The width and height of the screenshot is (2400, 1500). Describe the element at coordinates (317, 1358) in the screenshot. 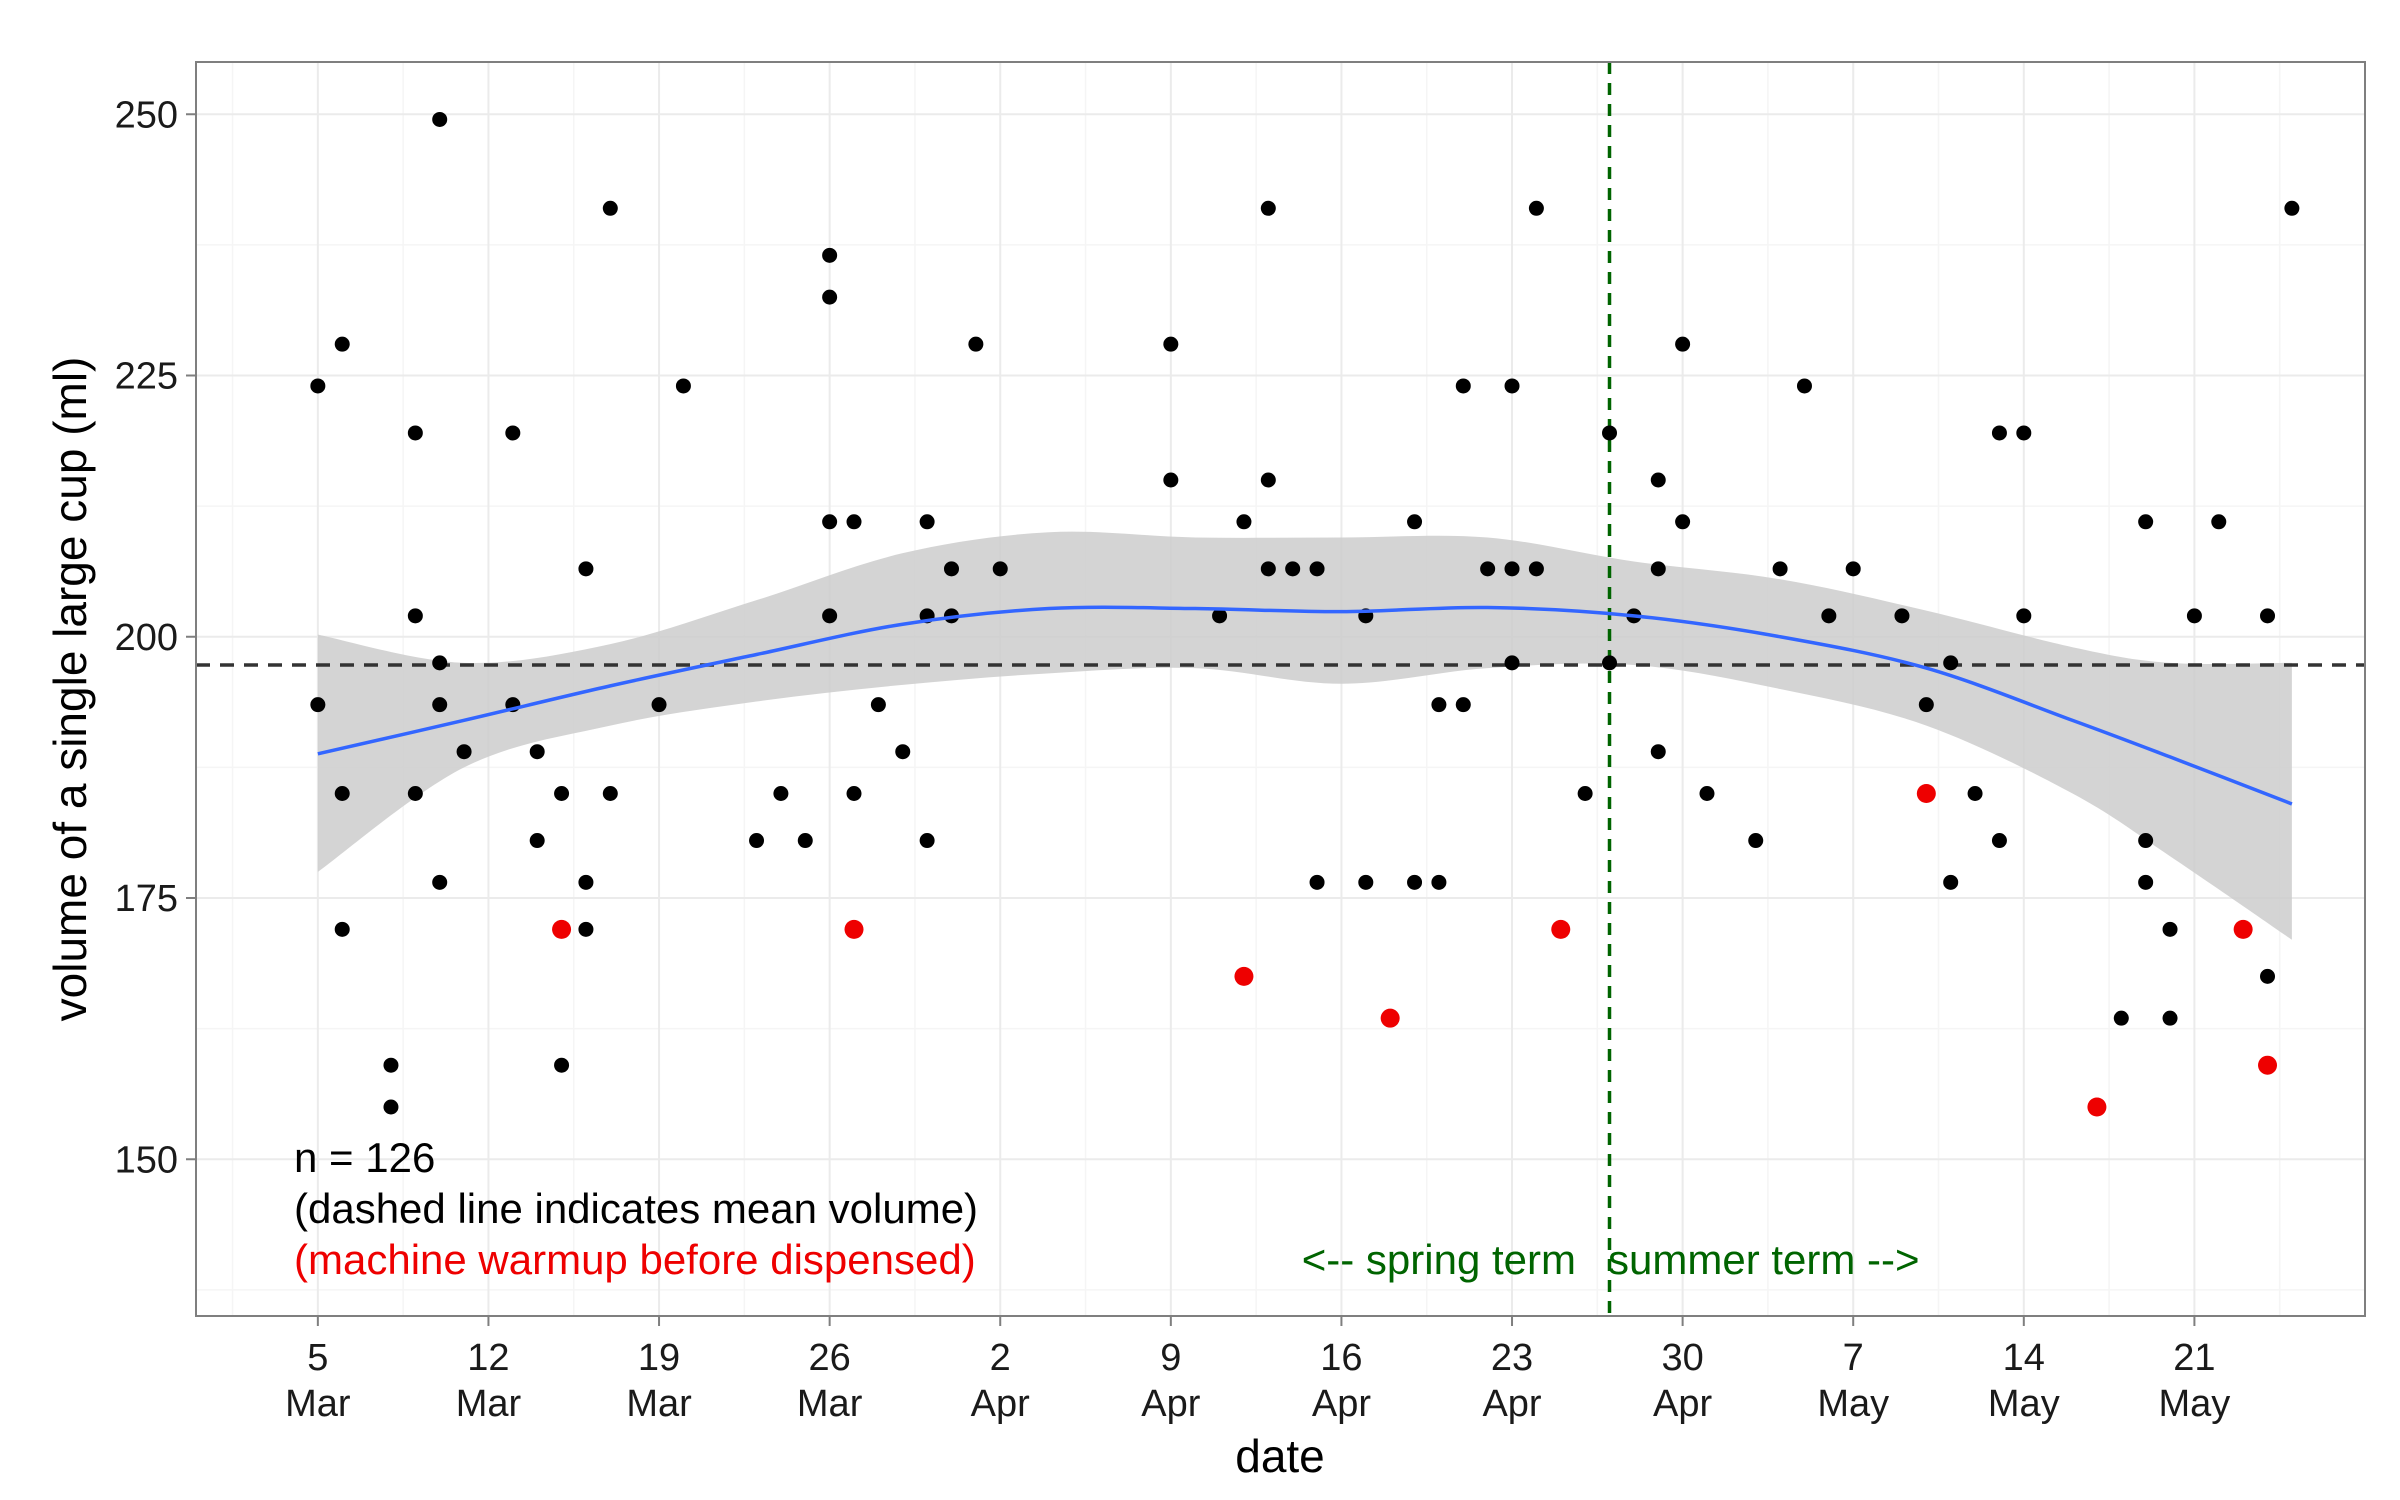

I see `x-tick-label: 5` at that location.